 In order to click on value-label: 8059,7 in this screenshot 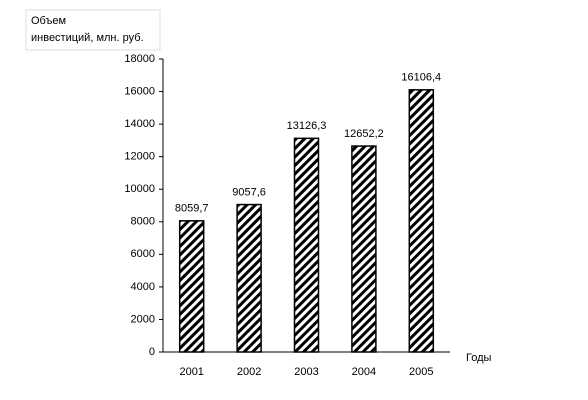, I will do `click(192, 209)`.